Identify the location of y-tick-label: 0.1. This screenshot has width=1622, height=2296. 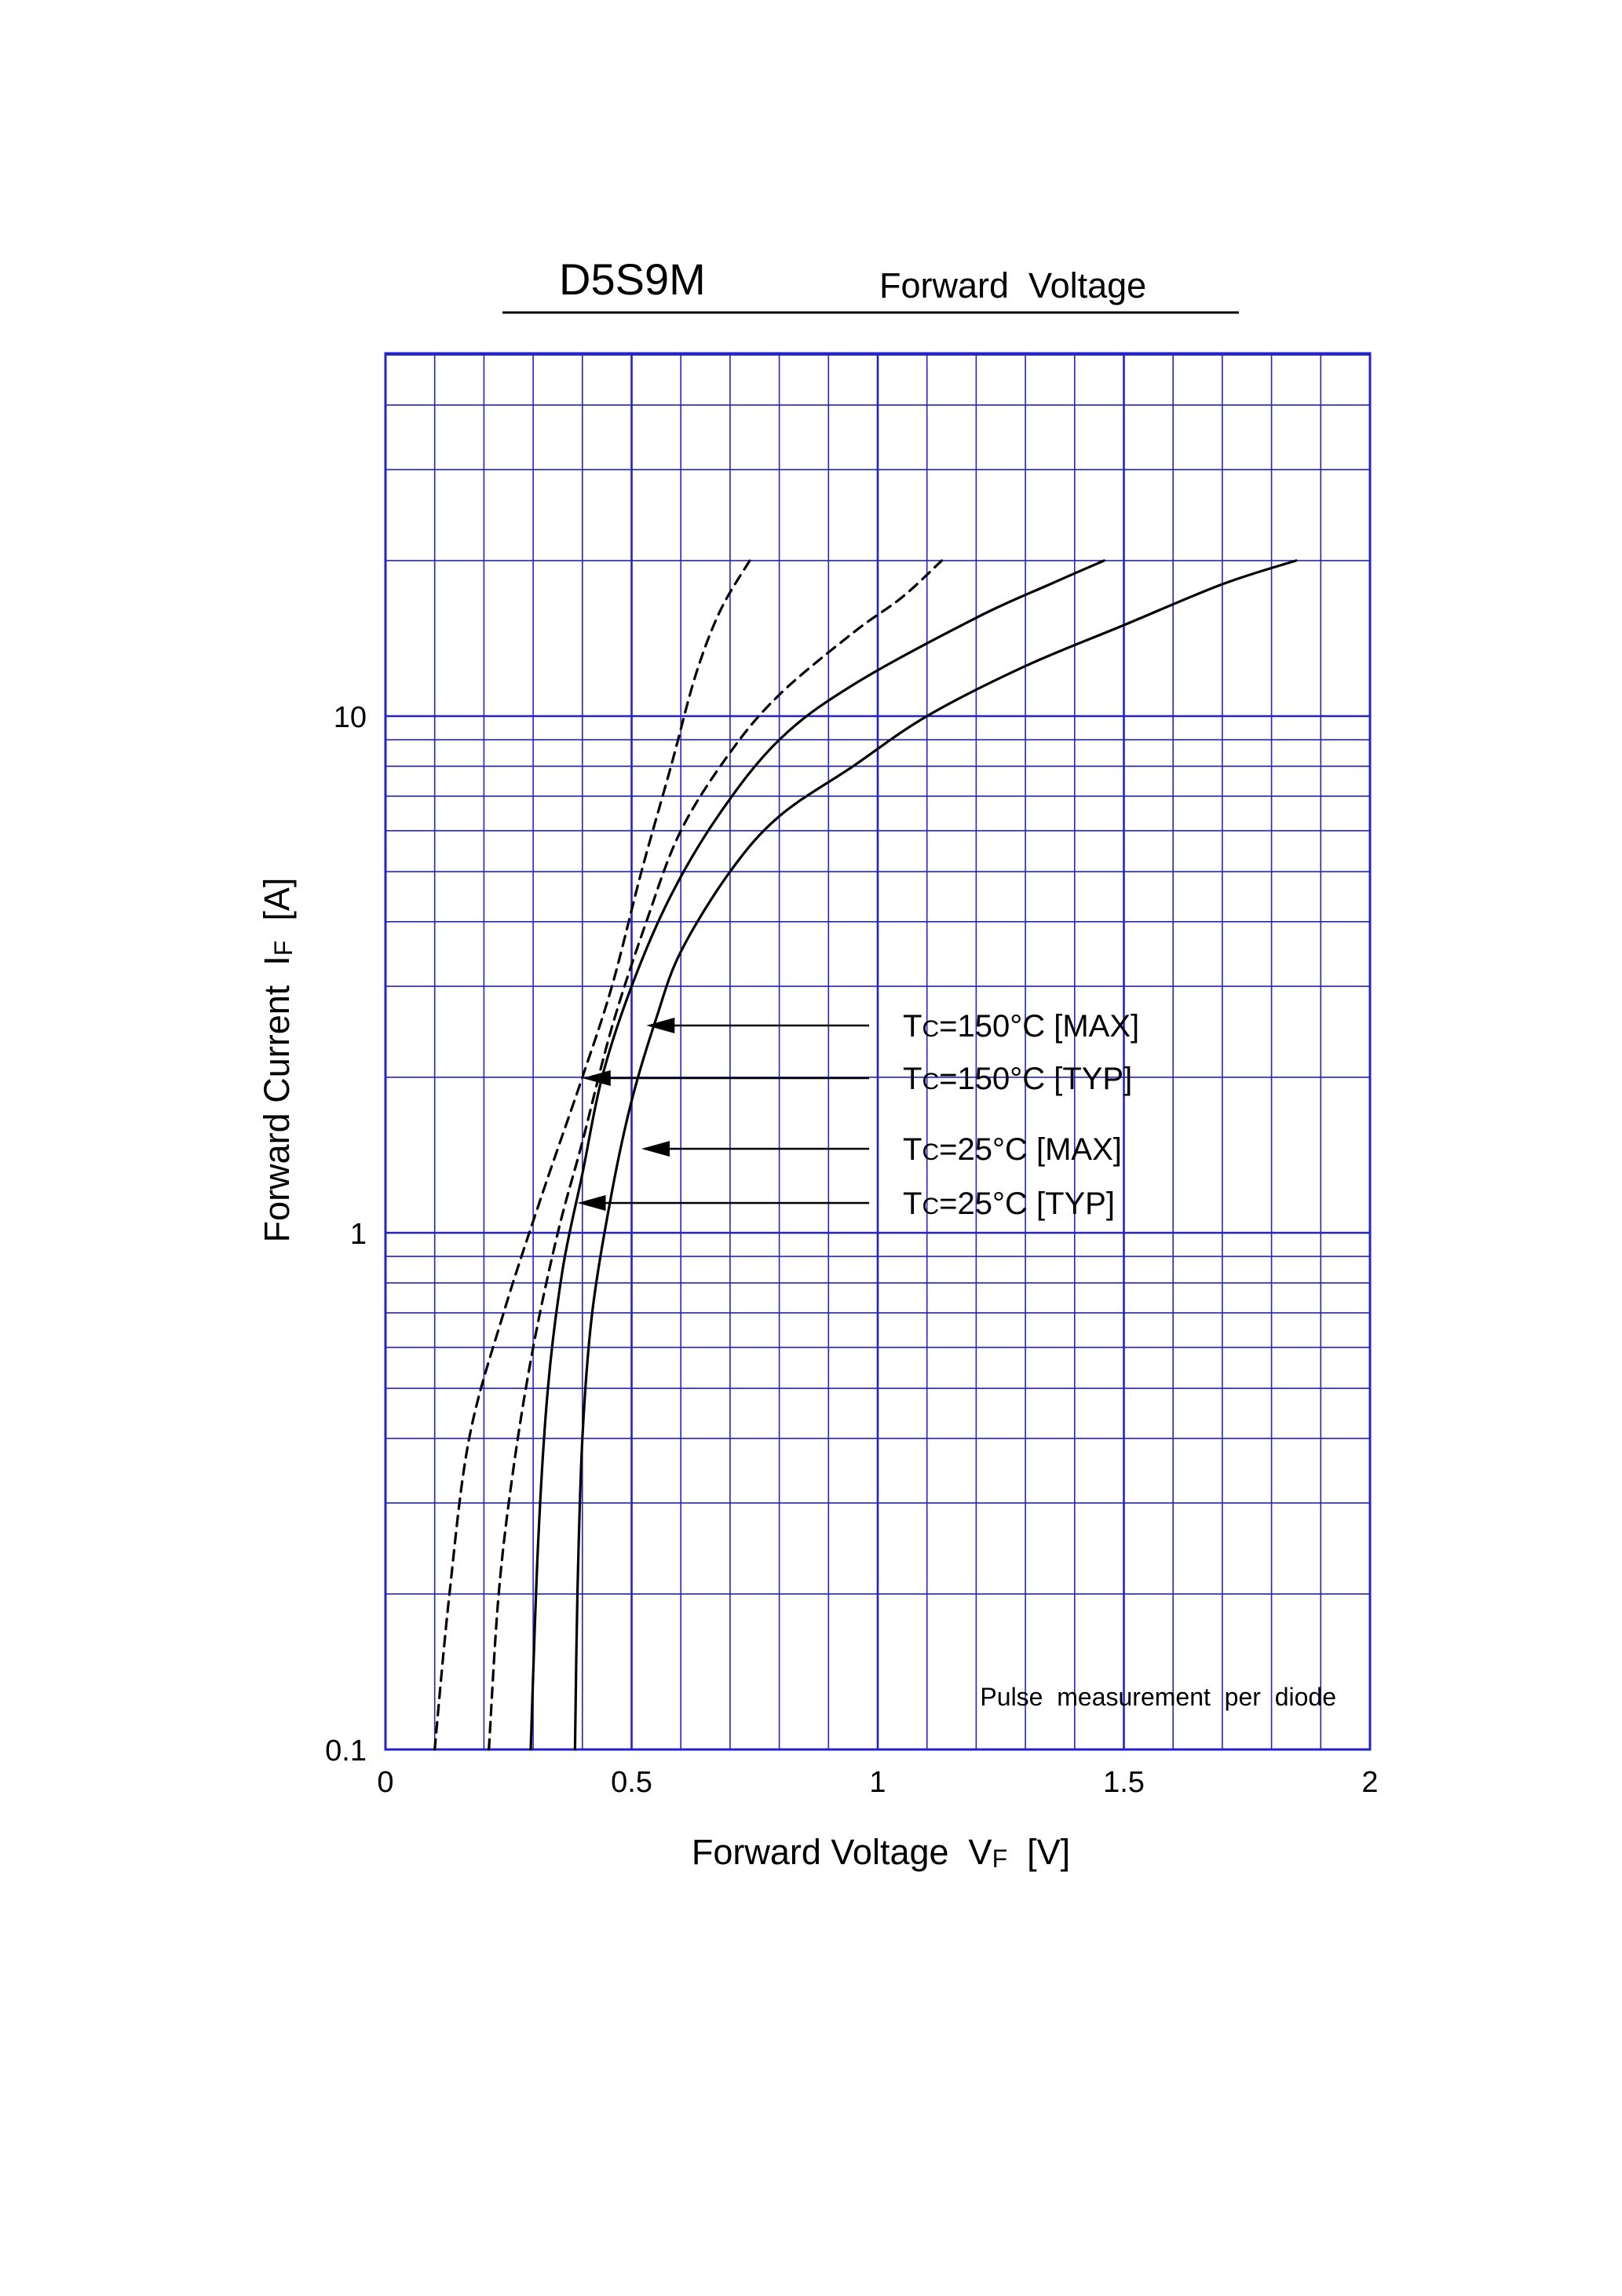
(346, 1752).